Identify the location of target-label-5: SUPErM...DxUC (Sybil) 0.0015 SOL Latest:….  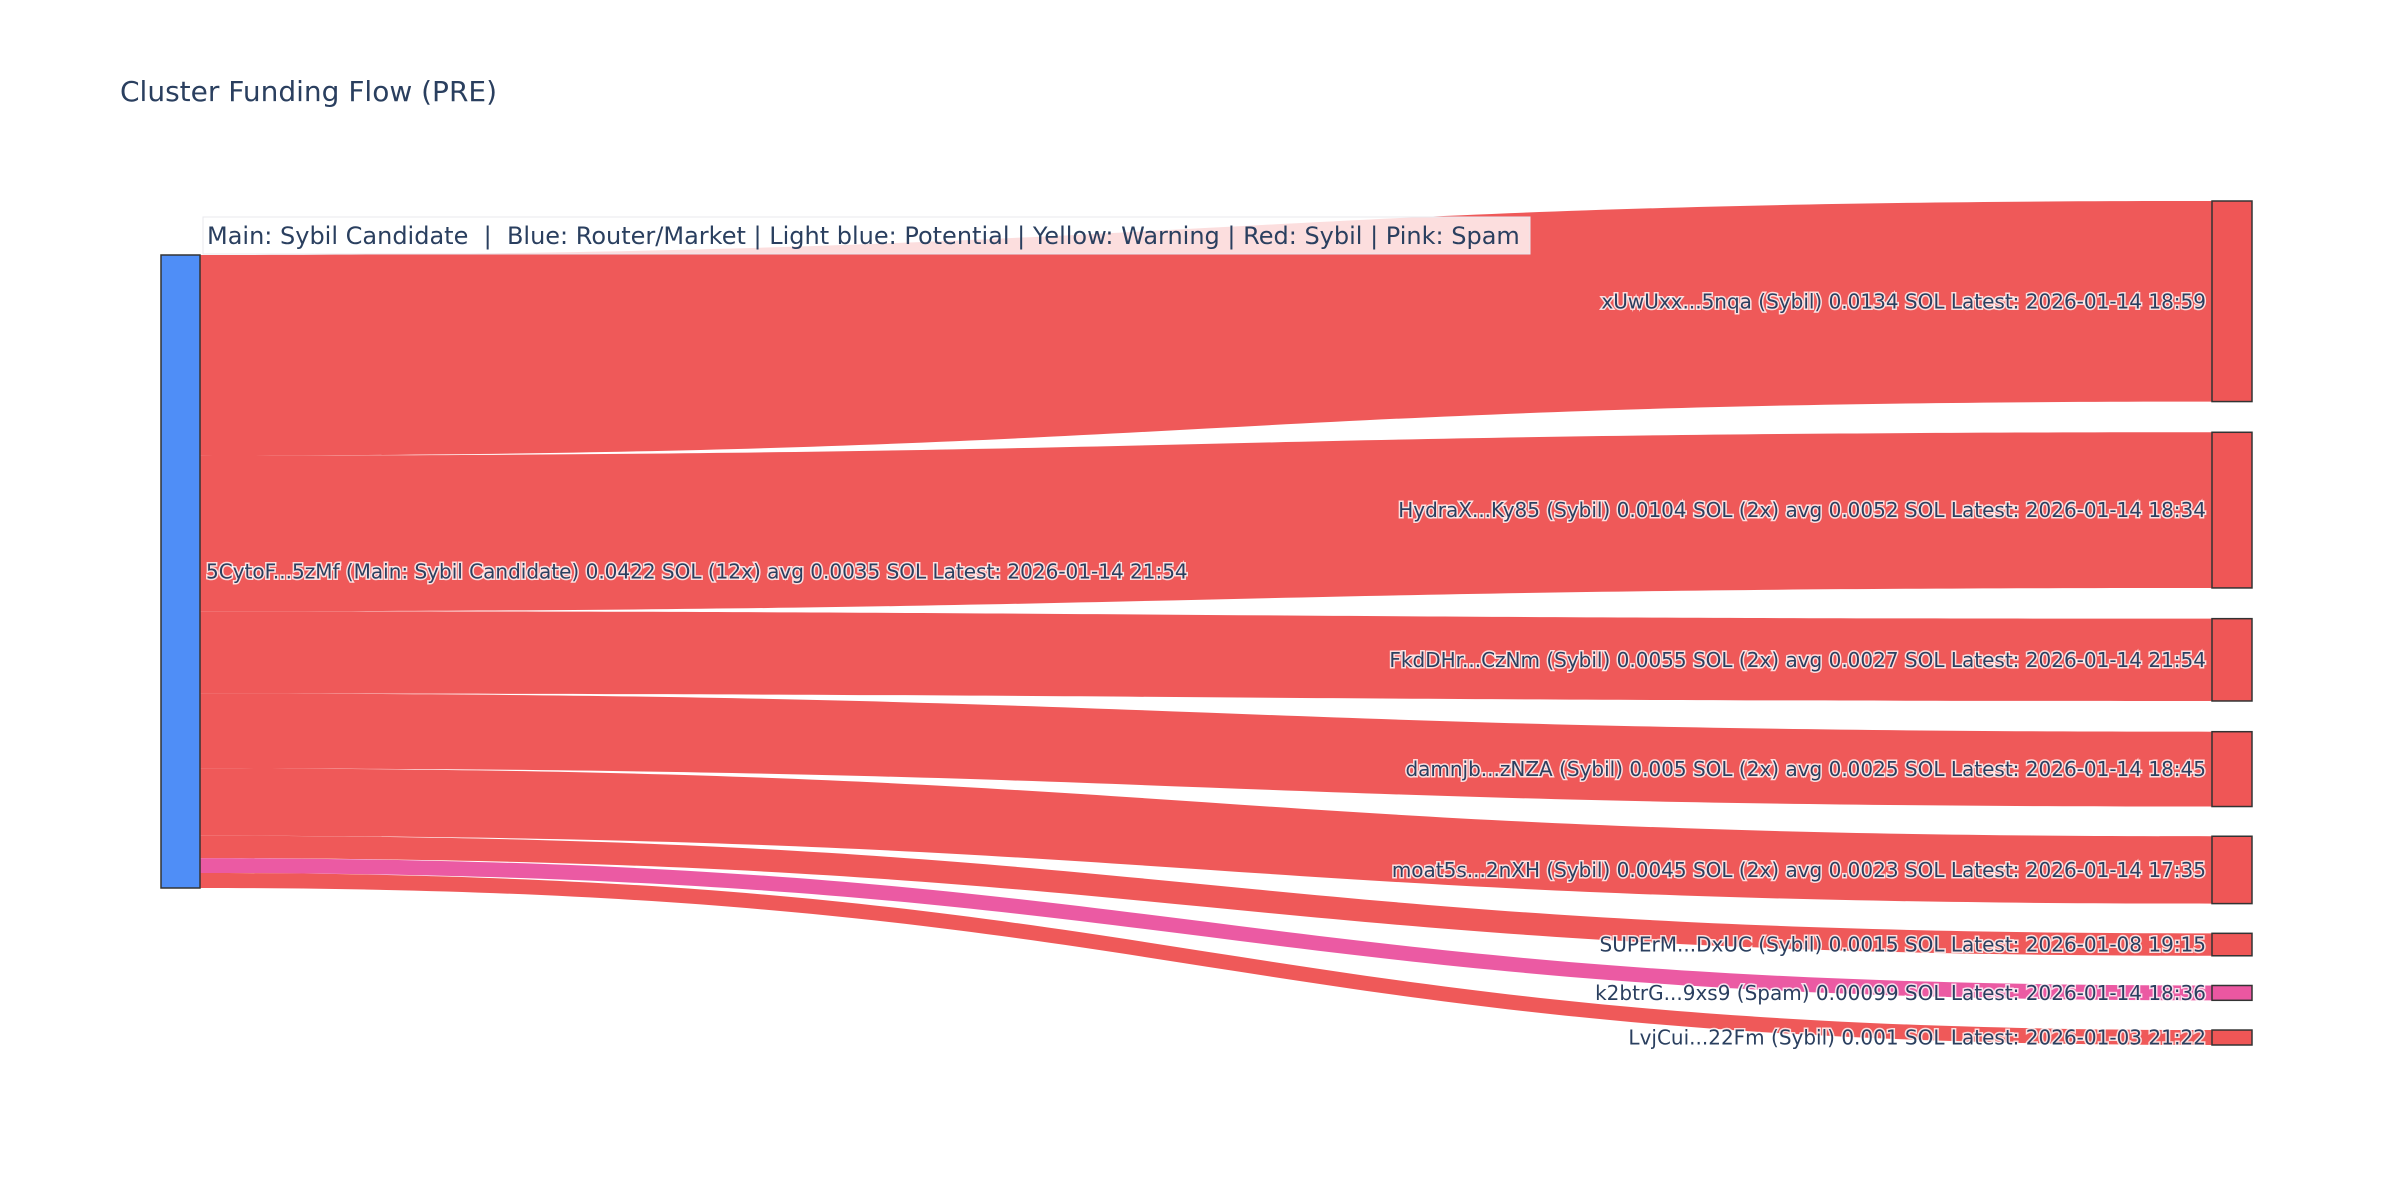
(1903, 945).